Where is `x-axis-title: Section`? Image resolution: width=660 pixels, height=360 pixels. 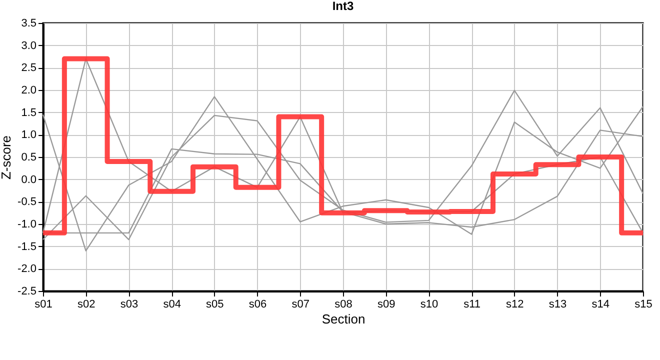
x-axis-title: Section is located at coordinates (344, 319).